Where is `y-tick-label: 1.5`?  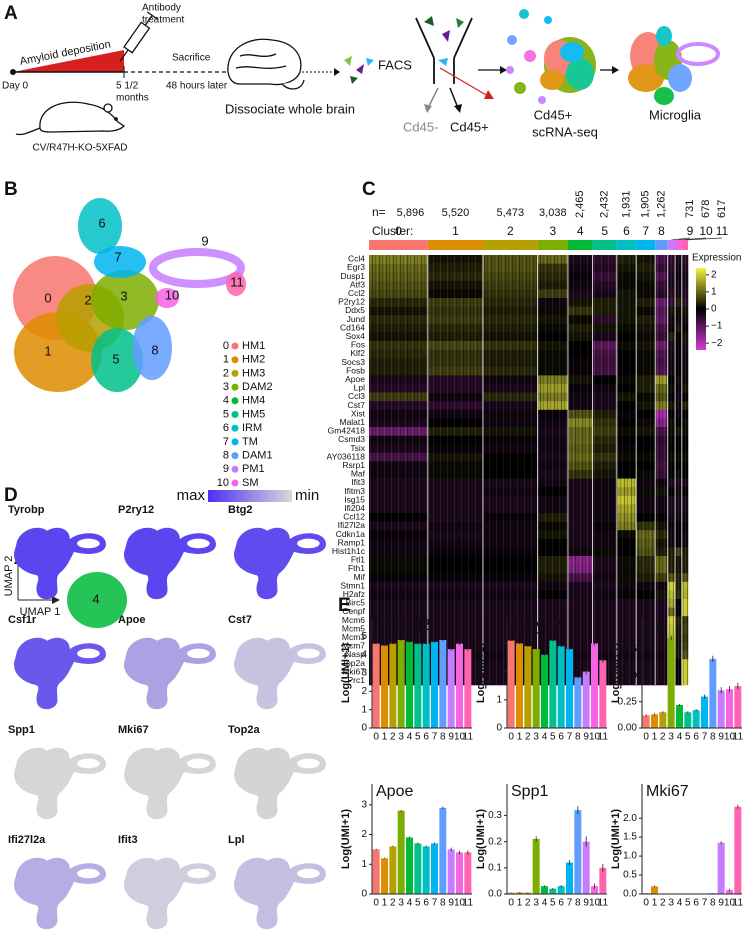 y-tick-label: 1.5 is located at coordinates (630, 837).